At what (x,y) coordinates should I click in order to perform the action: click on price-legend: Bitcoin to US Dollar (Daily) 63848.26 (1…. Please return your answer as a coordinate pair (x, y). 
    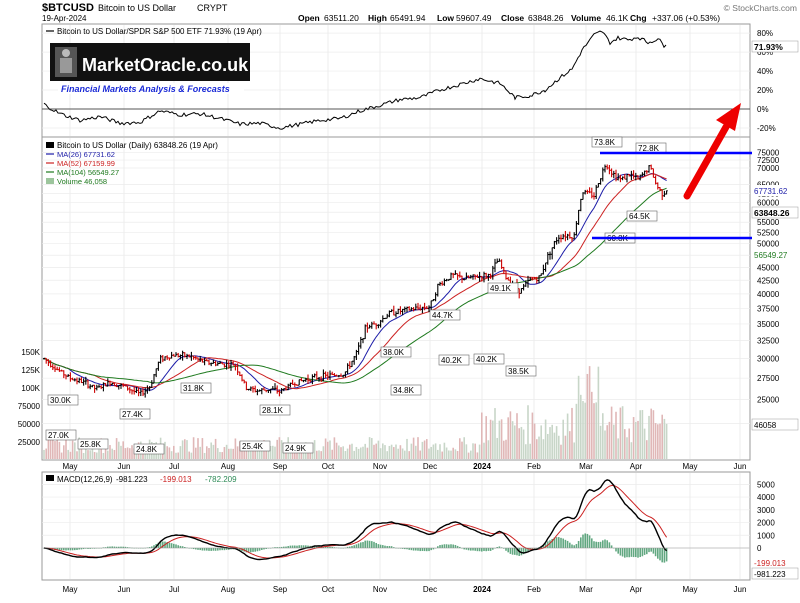
    Looking at the image, I should click on (132, 163).